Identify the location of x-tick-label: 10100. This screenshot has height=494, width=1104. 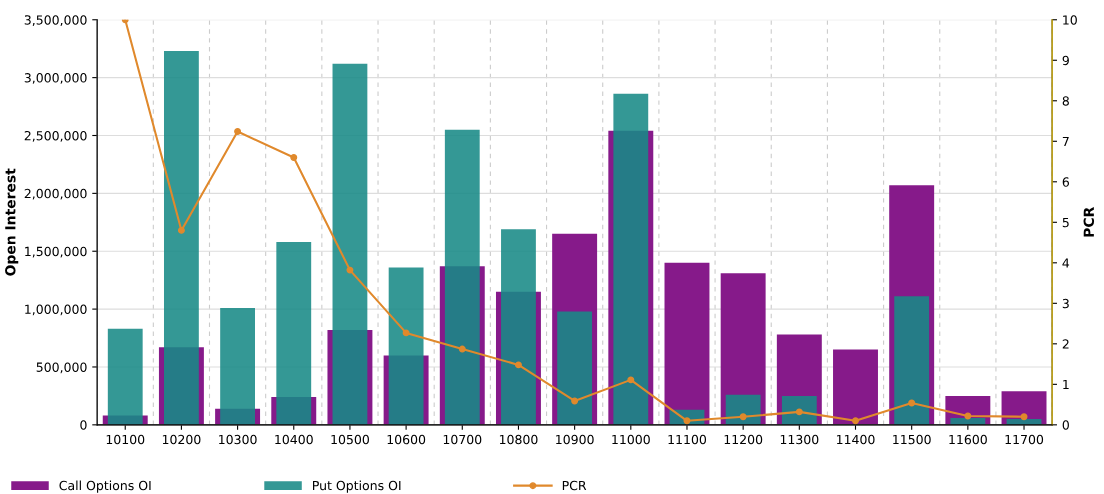
(125, 439).